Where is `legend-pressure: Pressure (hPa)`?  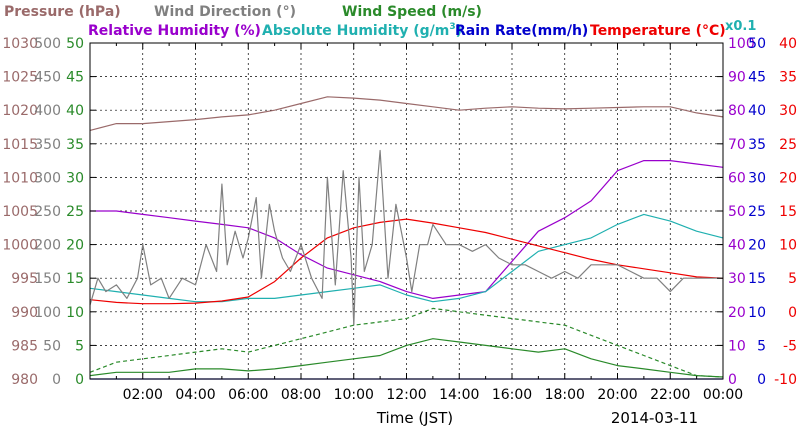 legend-pressure: Pressure (hPa) is located at coordinates (62, 12).